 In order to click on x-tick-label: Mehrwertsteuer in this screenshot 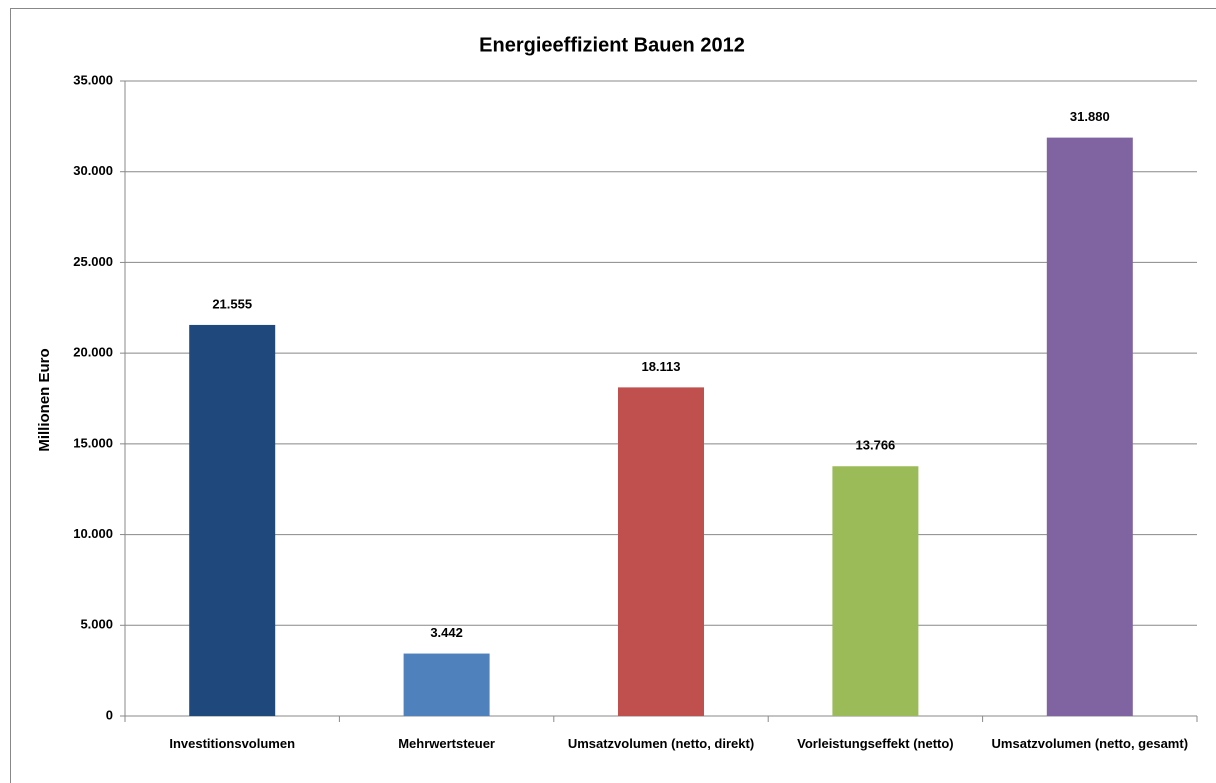, I will do `click(446, 743)`.